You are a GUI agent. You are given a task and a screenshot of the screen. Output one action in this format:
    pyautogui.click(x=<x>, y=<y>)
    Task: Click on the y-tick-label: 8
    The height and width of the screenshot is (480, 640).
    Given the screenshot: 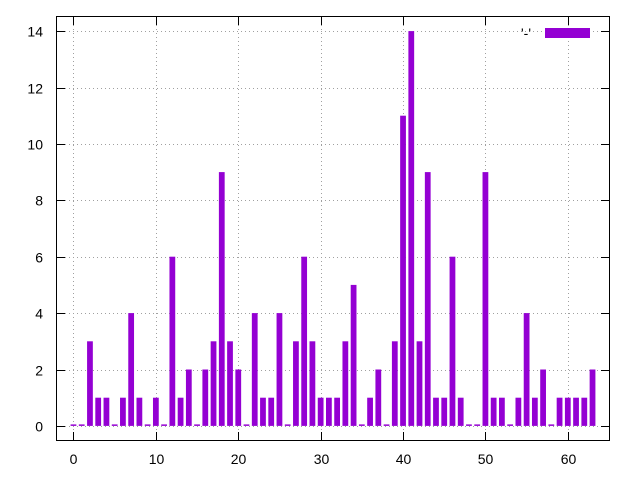 What is the action you would take?
    pyautogui.click(x=39, y=201)
    